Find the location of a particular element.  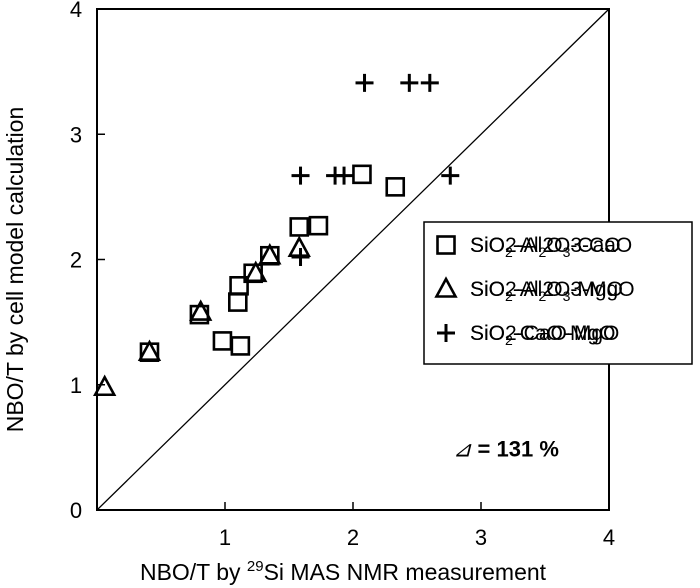

x-tick-label: 3 is located at coordinates (481, 537).